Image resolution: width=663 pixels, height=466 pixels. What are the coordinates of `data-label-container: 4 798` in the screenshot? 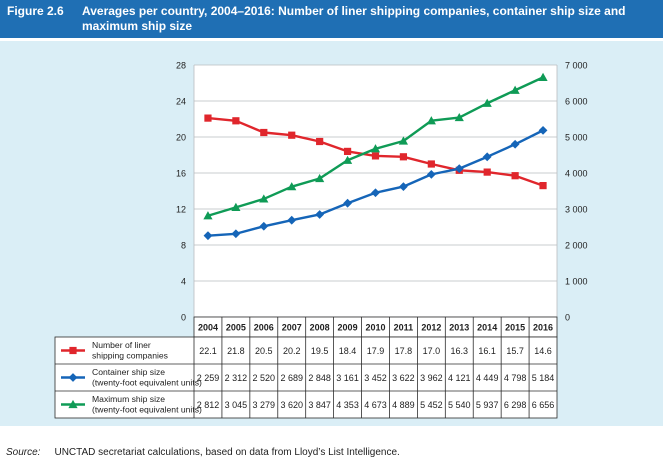 It's located at (515, 378).